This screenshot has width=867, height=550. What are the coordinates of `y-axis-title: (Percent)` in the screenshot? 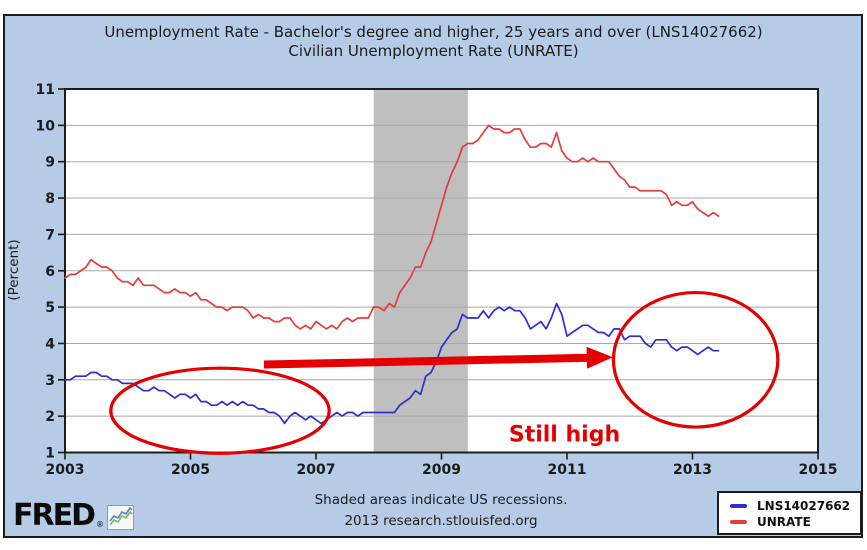 It's located at (14, 269).